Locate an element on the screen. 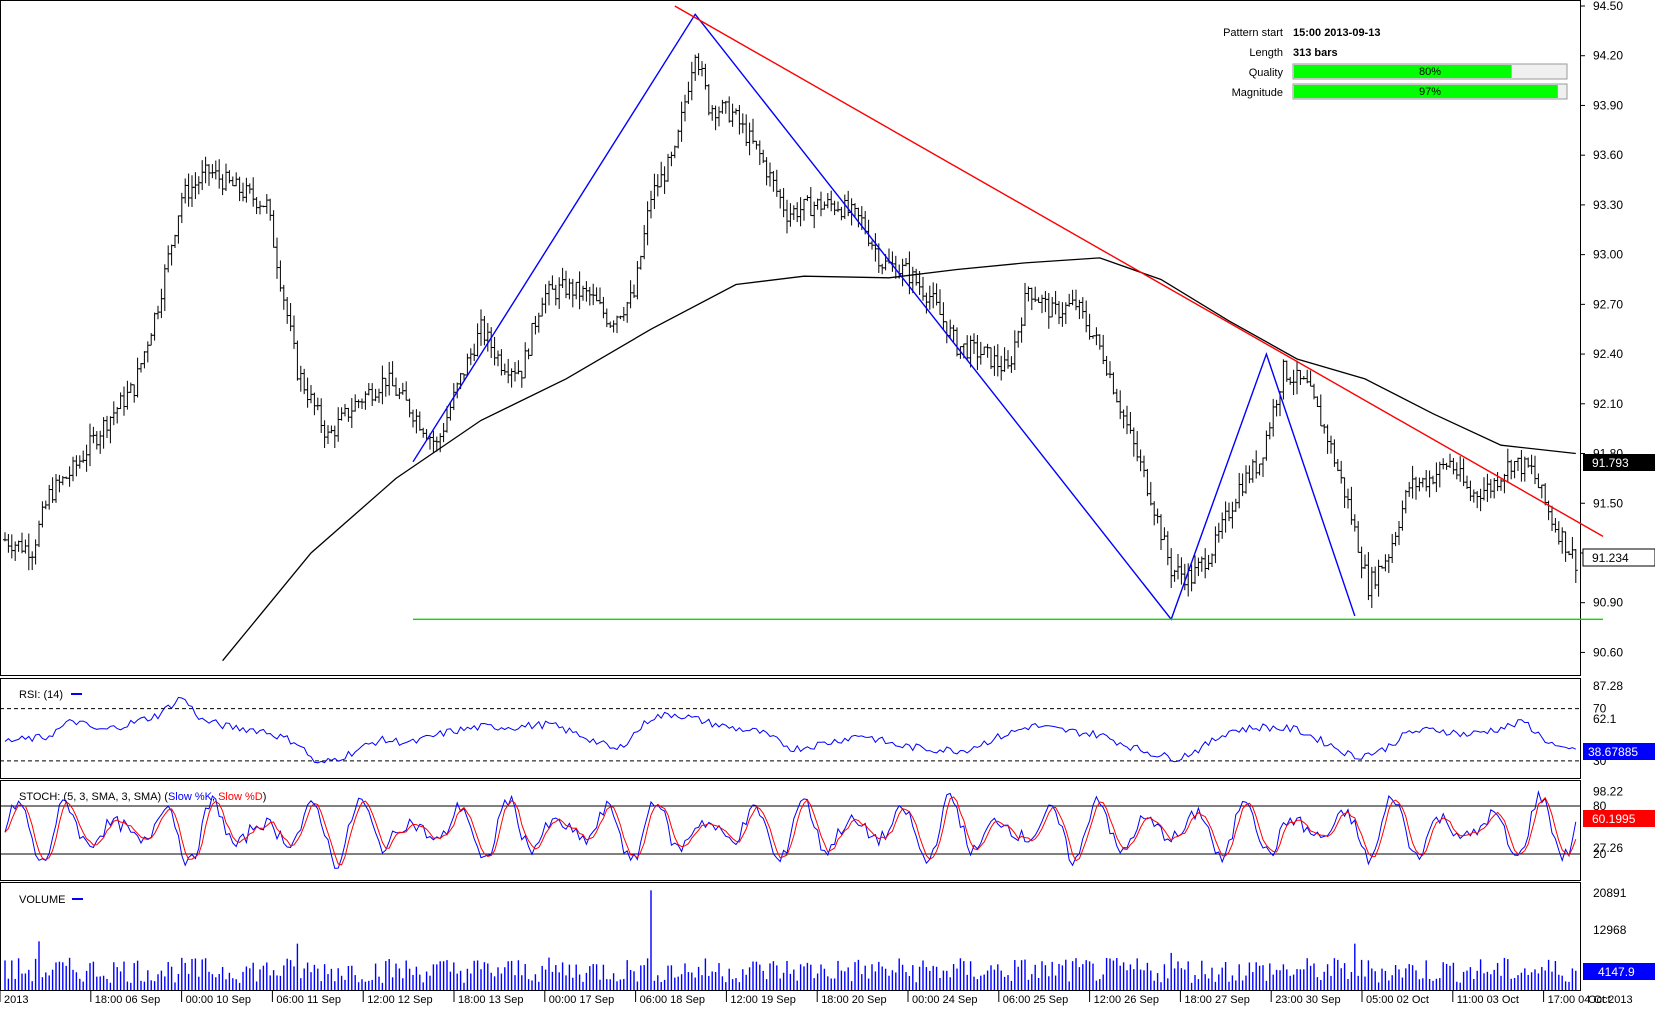  magnitude-label: Magnitude is located at coordinates (1257, 93).